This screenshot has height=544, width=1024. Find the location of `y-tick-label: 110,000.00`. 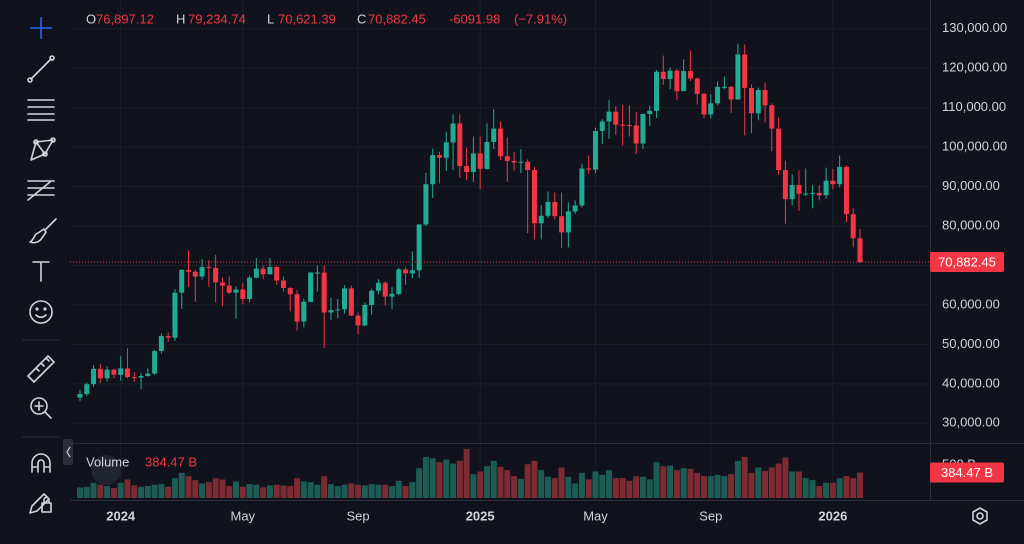

y-tick-label: 110,000.00 is located at coordinates (974, 106).